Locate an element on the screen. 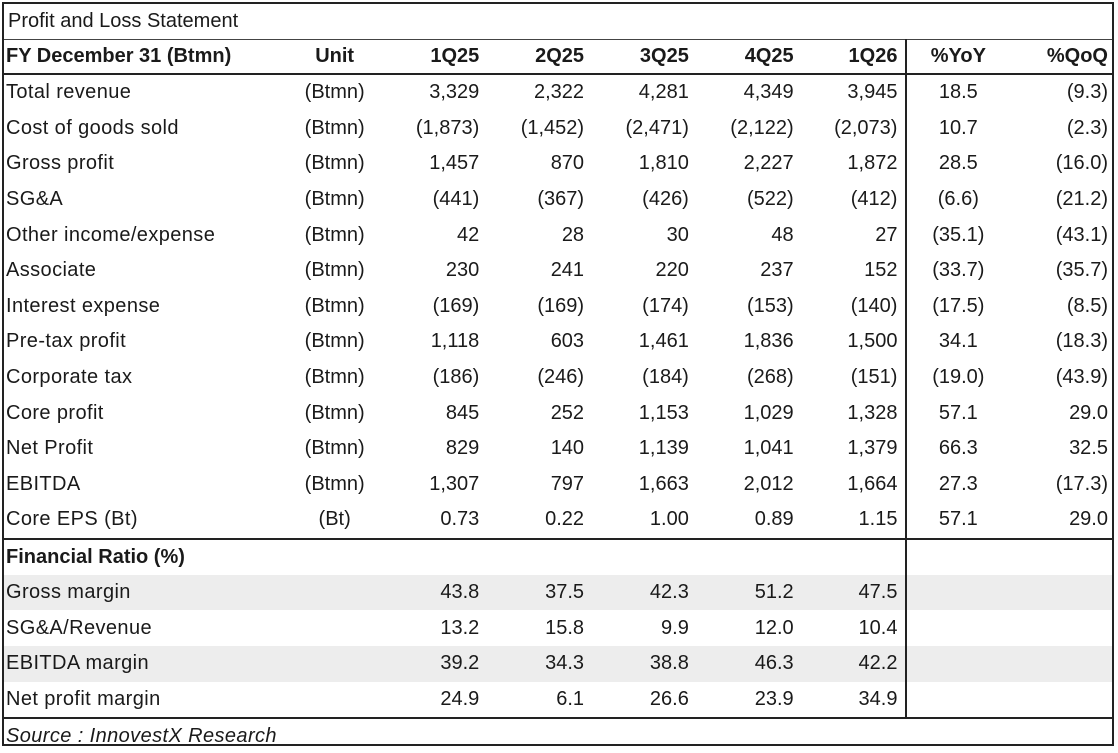 Image resolution: width=1118 pixels, height=753 pixels. row-value: 1,379 is located at coordinates (854, 448).